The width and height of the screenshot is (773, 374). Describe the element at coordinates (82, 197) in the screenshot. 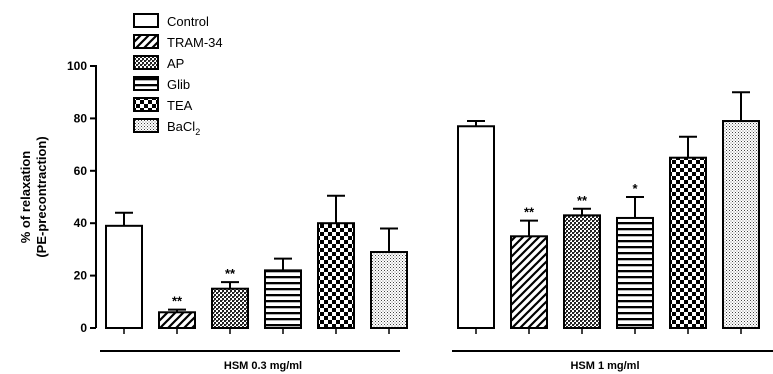

I see `axes: 0 20 40 60 80 100` at that location.